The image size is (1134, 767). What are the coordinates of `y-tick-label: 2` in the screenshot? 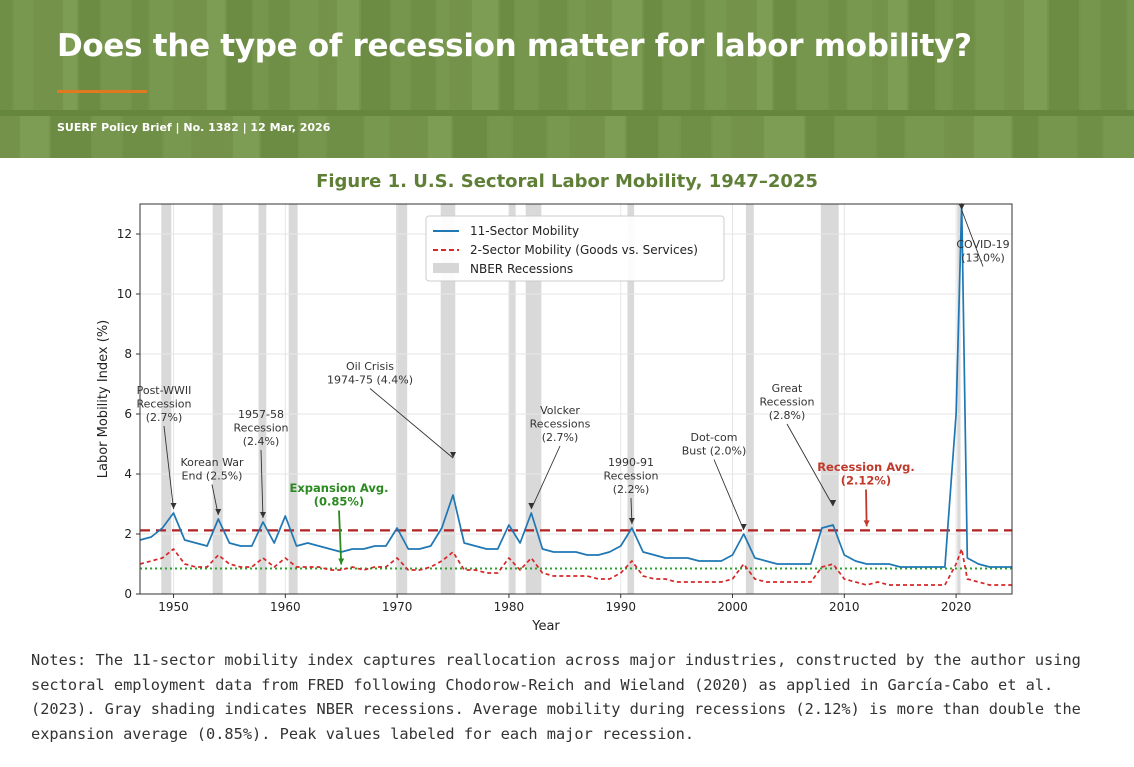 It's located at (128, 534).